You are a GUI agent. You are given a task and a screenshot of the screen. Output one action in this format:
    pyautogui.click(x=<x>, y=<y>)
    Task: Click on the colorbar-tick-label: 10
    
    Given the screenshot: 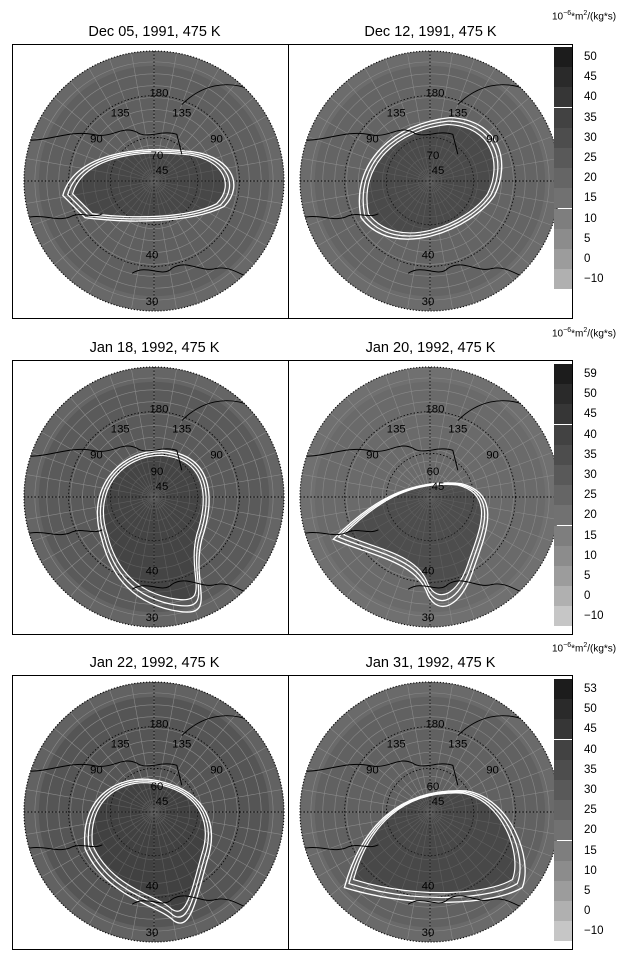 What is the action you would take?
    pyautogui.click(x=590, y=555)
    